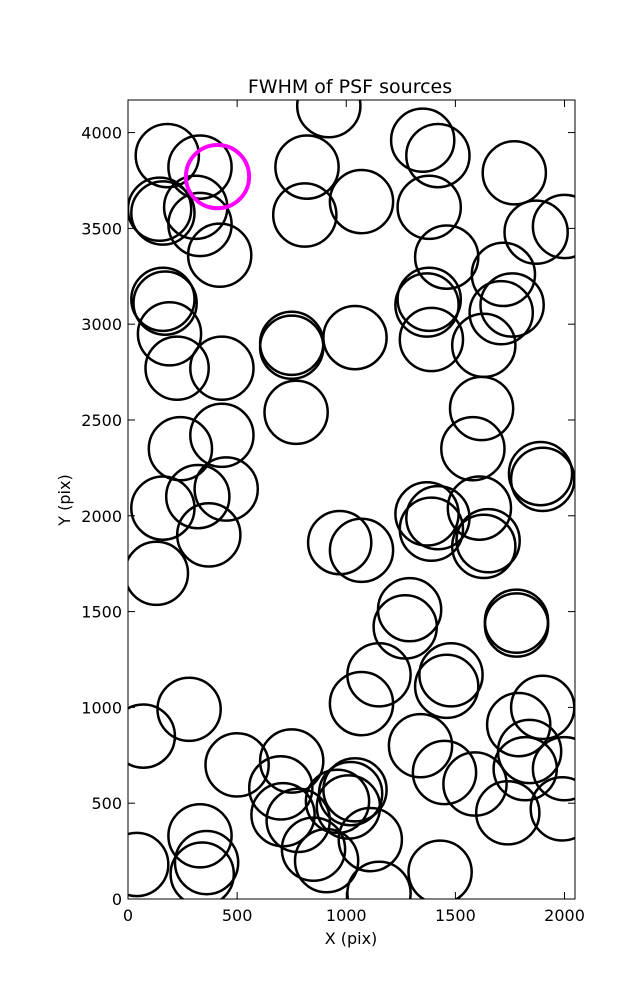  What do you see at coordinates (101, 324) in the screenshot?
I see `y-tick-label: 3000` at bounding box center [101, 324].